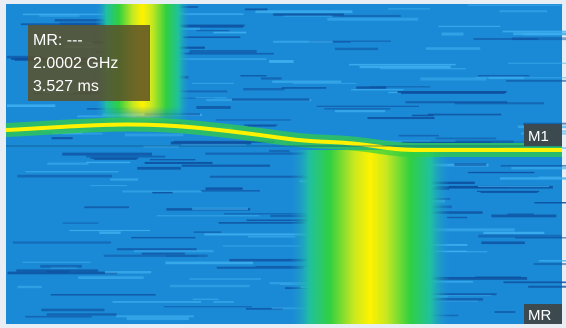  Describe the element at coordinates (539, 315) in the screenshot. I see `marker-label: MR` at that location.